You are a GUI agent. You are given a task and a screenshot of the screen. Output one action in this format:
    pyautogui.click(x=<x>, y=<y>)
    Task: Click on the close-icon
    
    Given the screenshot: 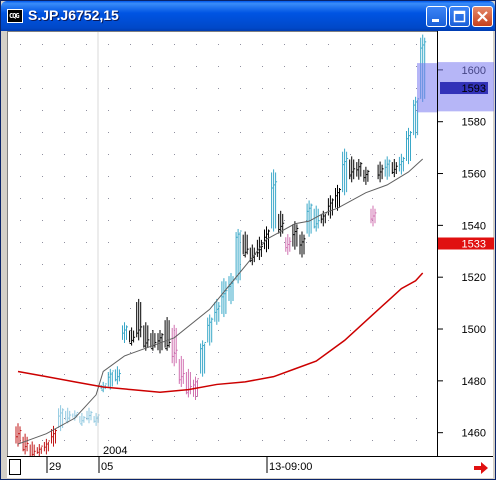 What is the action you would take?
    pyautogui.click(x=482, y=16)
    